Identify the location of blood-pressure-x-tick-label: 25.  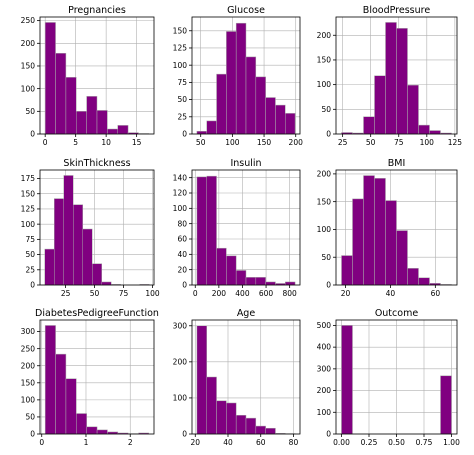
(343, 142).